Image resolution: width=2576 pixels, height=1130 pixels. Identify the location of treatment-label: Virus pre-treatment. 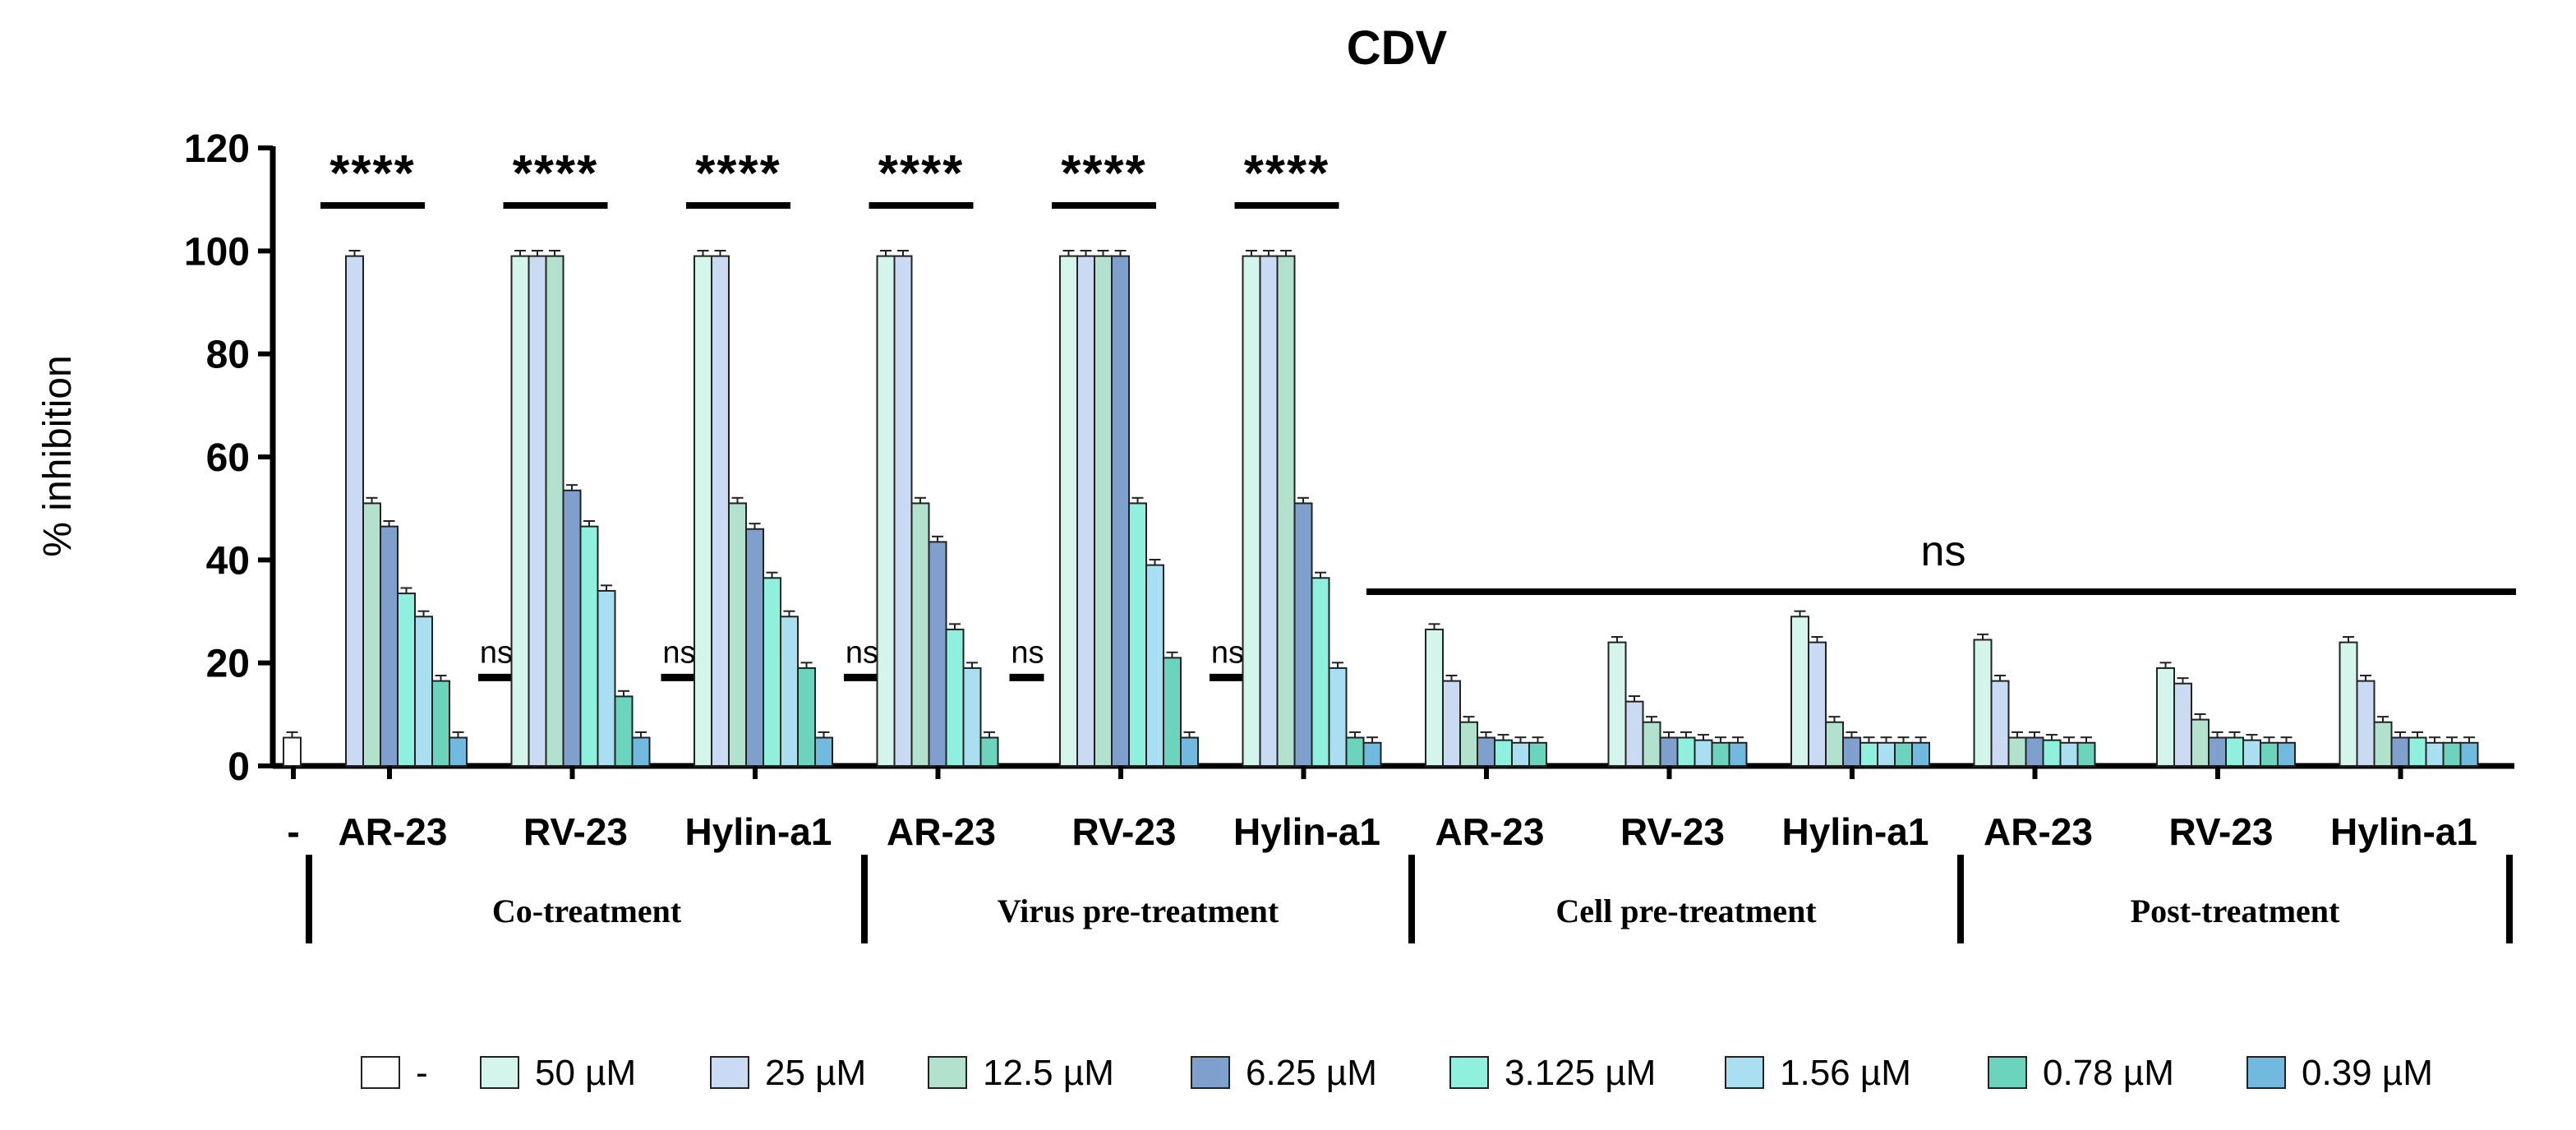
(1138, 910).